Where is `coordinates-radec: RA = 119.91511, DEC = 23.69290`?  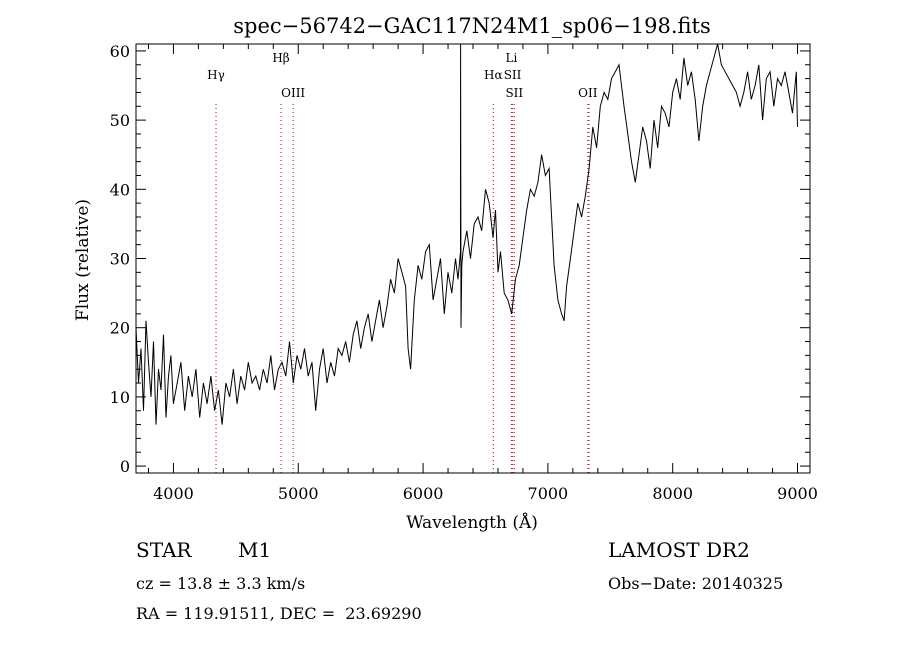 coordinates-radec: RA = 119.91511, DEC = 23.69290 is located at coordinates (279, 613).